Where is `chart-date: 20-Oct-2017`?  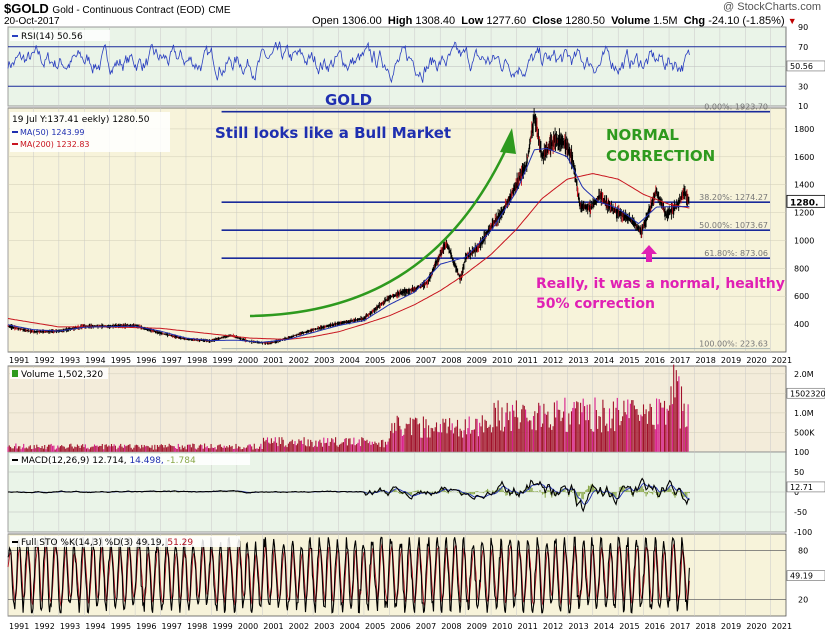
chart-date: 20-Oct-2017 is located at coordinates (32, 21).